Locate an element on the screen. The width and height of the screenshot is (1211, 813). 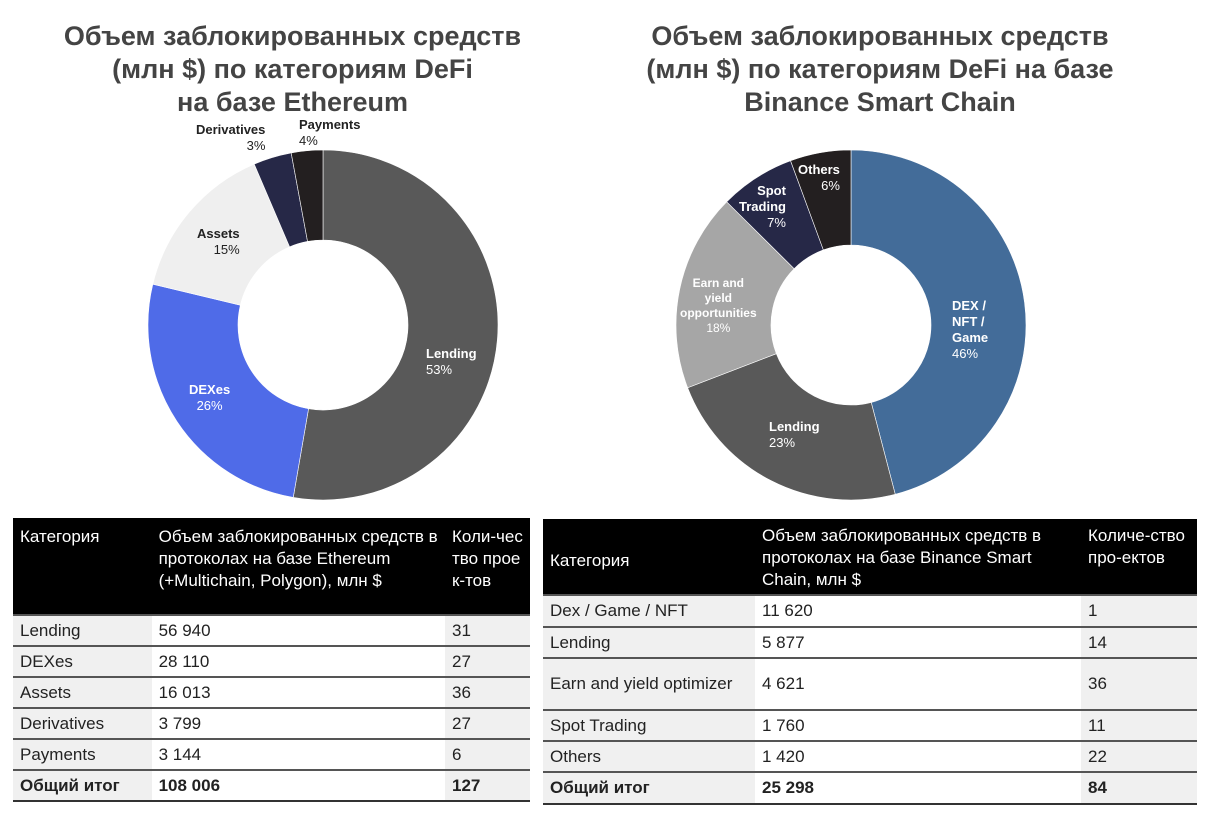
eth-label-lending: Lending 53% is located at coordinates (451, 361).